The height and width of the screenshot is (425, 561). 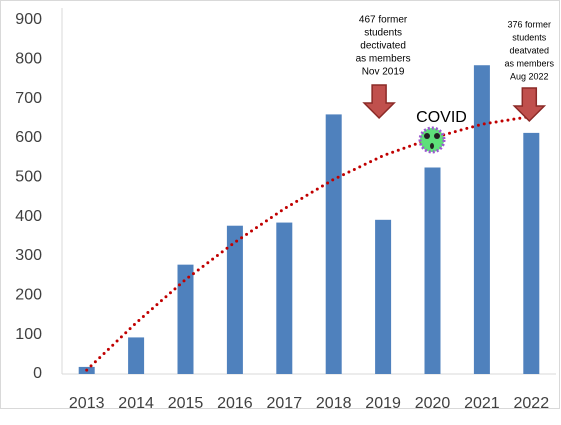 I want to click on x-tick-label: 2019, so click(x=383, y=403).